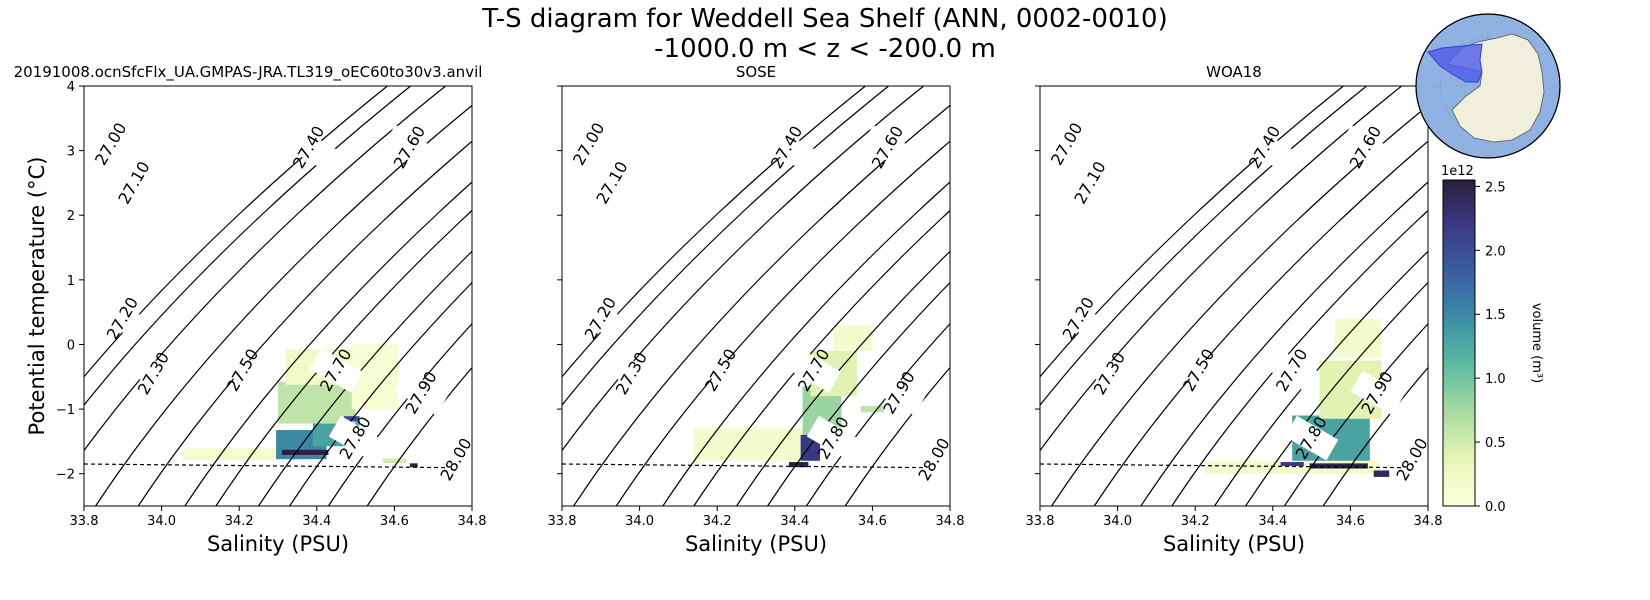 Image resolution: width=1650 pixels, height=600 pixels. I want to click on colorbar-tick-label: 1.0, so click(1495, 379).